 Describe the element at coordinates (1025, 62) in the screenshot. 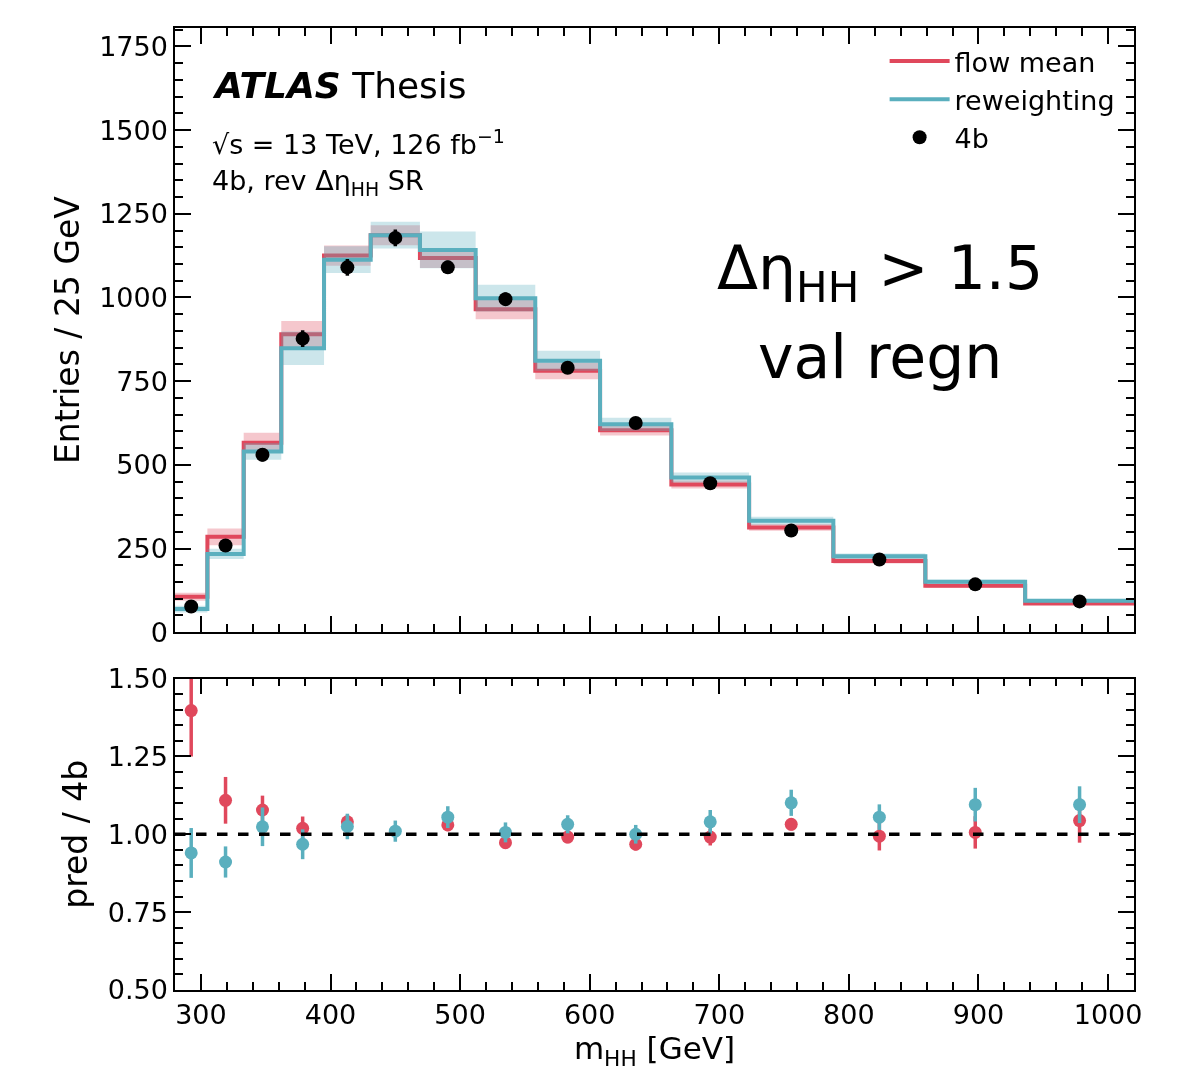

I see `legend-label: flow mean` at that location.